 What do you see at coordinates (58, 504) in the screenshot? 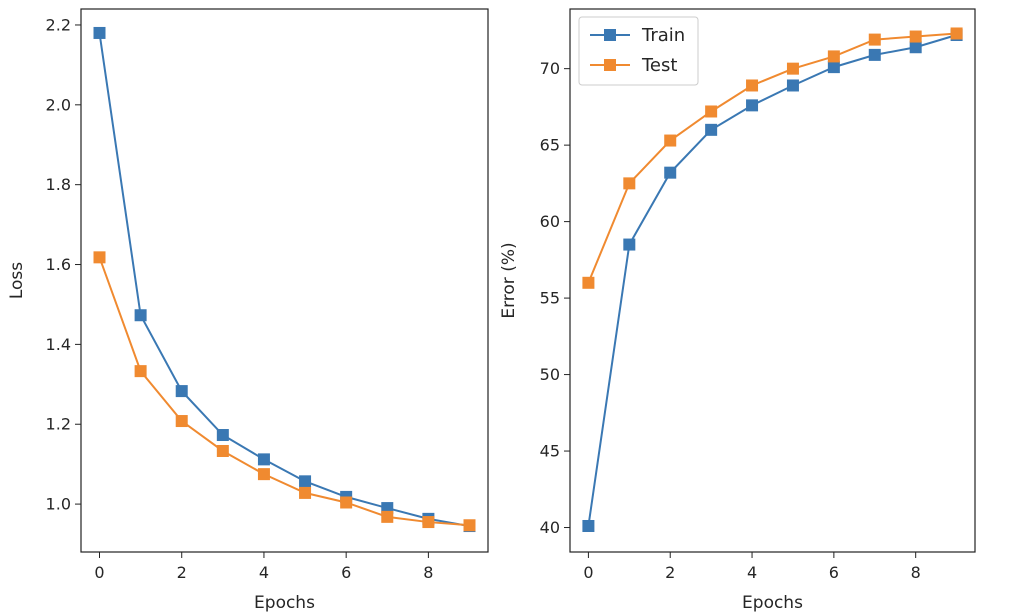
I see `y-tick-label: 1.0` at bounding box center [58, 504].